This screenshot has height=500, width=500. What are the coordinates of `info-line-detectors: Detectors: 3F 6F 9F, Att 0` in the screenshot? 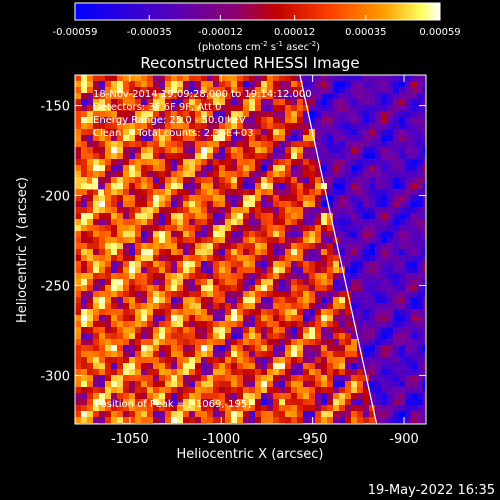 It's located at (157, 107).